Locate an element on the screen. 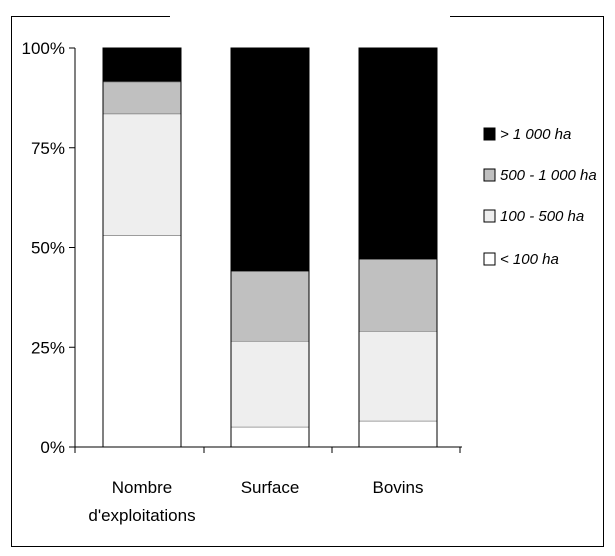  y-tick-label: 25% is located at coordinates (48, 347).